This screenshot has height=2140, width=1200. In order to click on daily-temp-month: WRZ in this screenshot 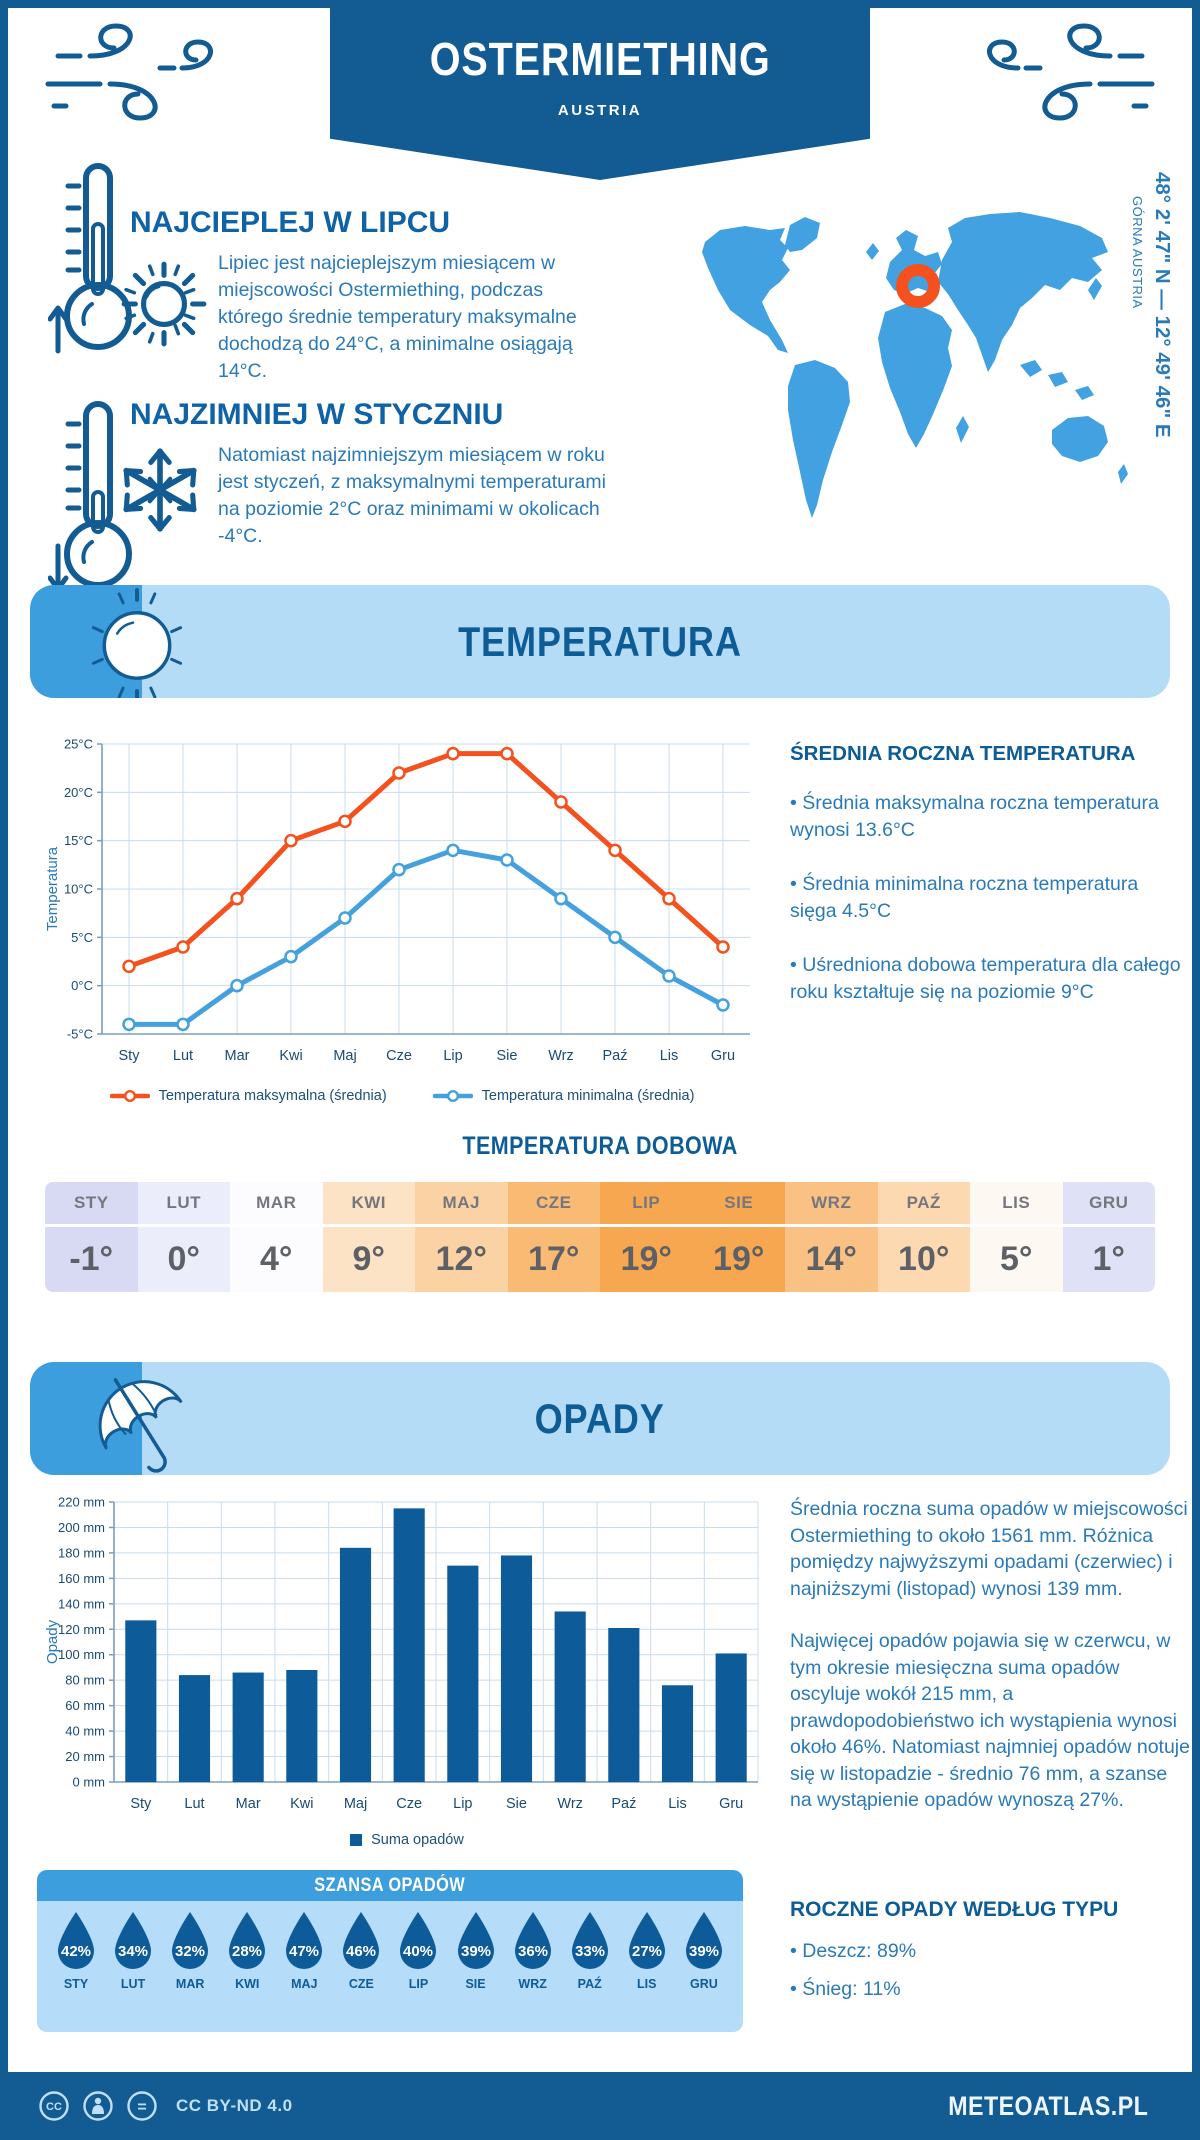, I will do `click(831, 1203)`.